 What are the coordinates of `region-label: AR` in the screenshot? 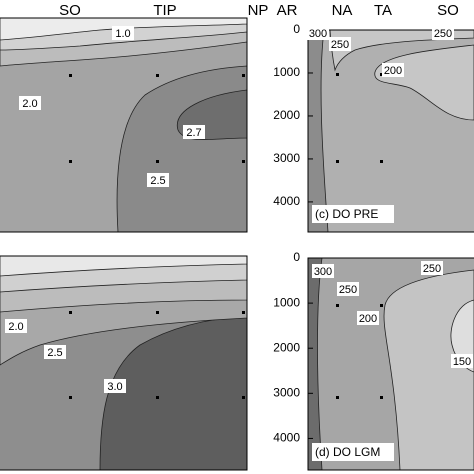 It's located at (287, 10).